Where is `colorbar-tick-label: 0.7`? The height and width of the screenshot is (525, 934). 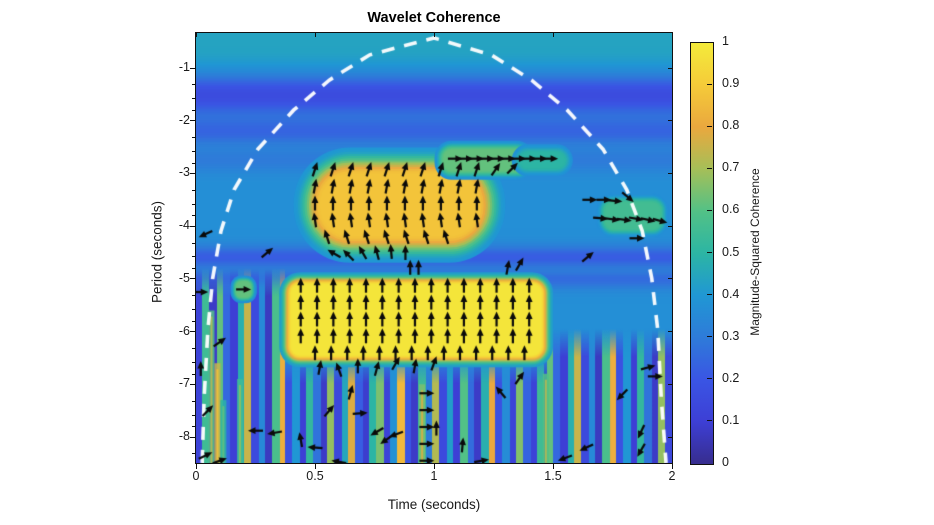
colorbar-tick-label: 0.7 is located at coordinates (731, 167).